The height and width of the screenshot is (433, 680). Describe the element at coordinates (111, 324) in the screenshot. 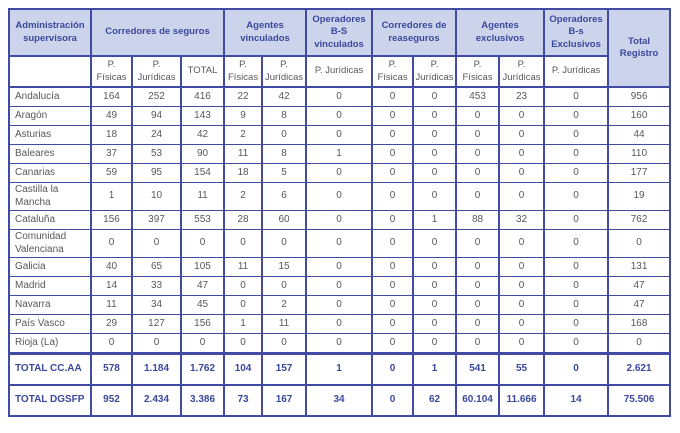

I see `value-cell: 29` at that location.